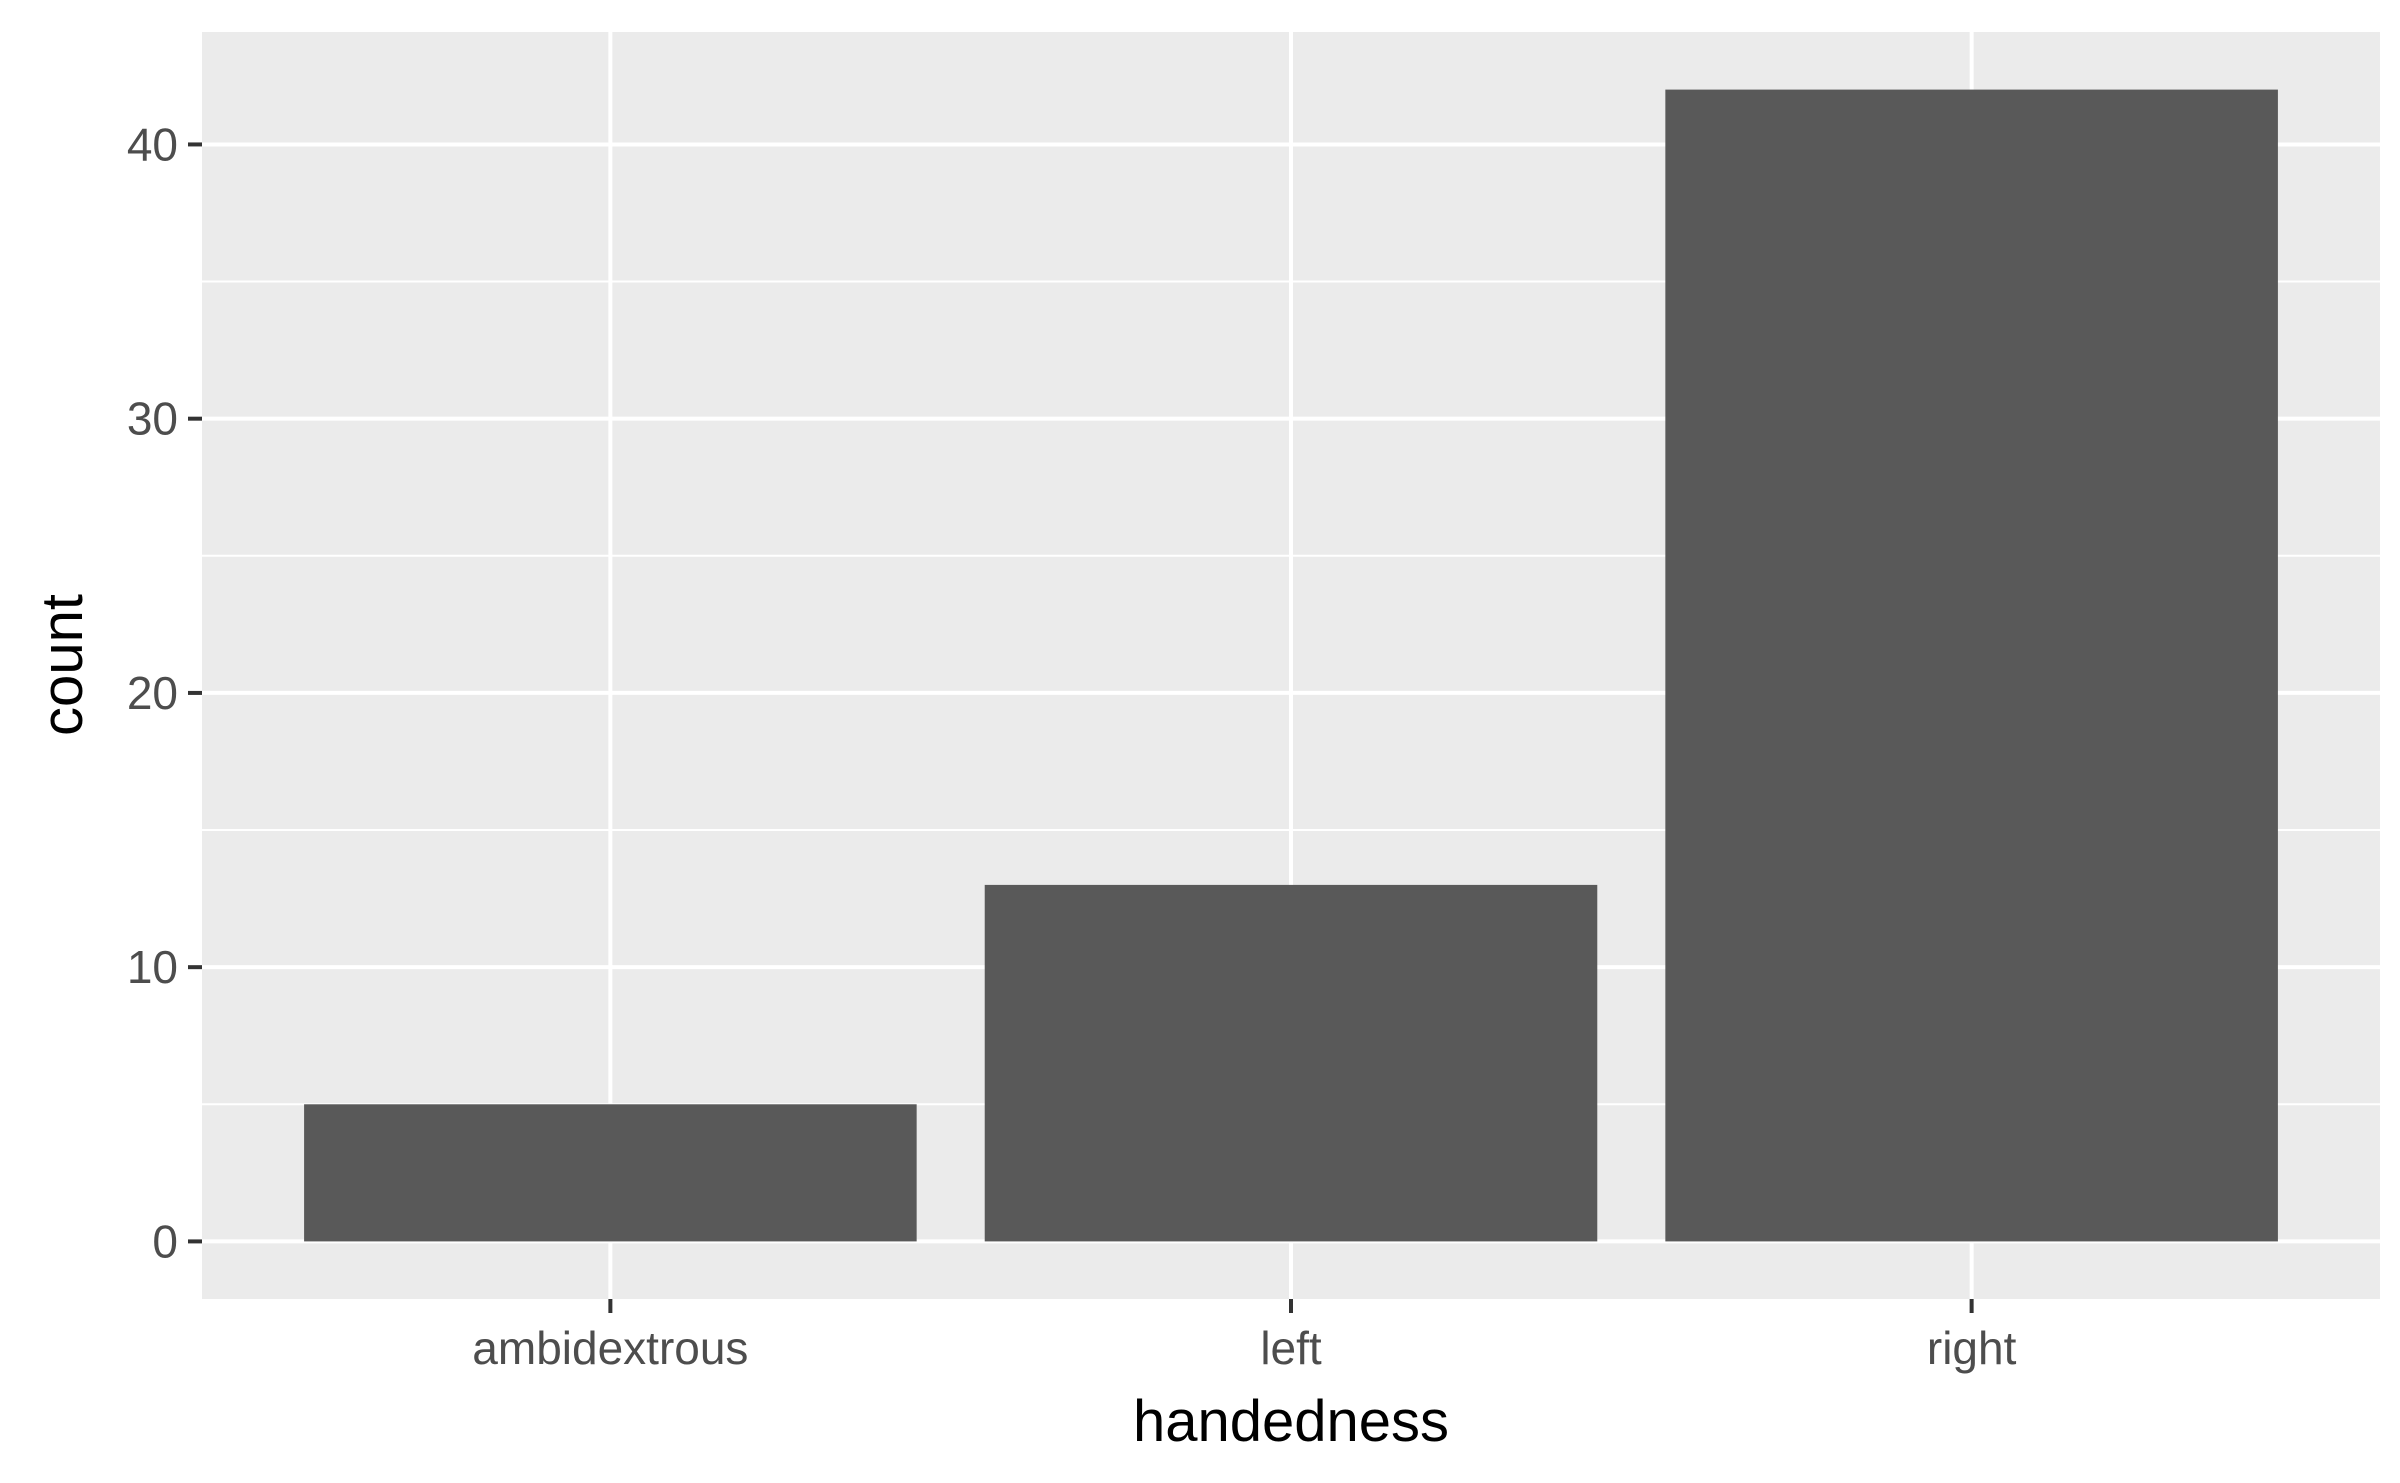 The width and height of the screenshot is (2400, 1483). Describe the element at coordinates (1291, 1348) in the screenshot. I see `x-tick-label: left` at that location.